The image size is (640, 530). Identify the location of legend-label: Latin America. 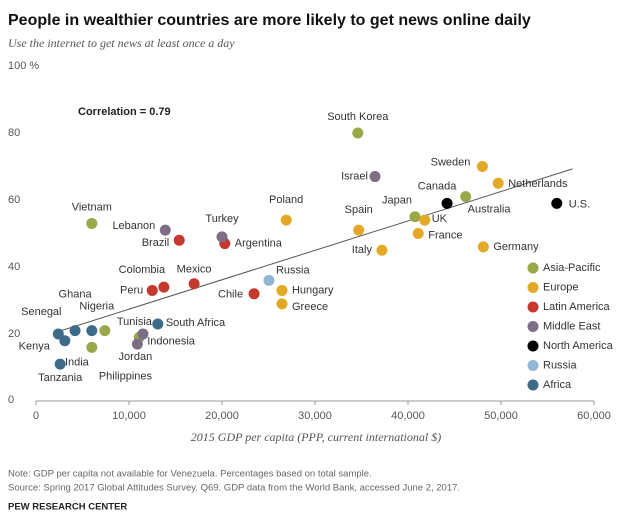
(577, 307).